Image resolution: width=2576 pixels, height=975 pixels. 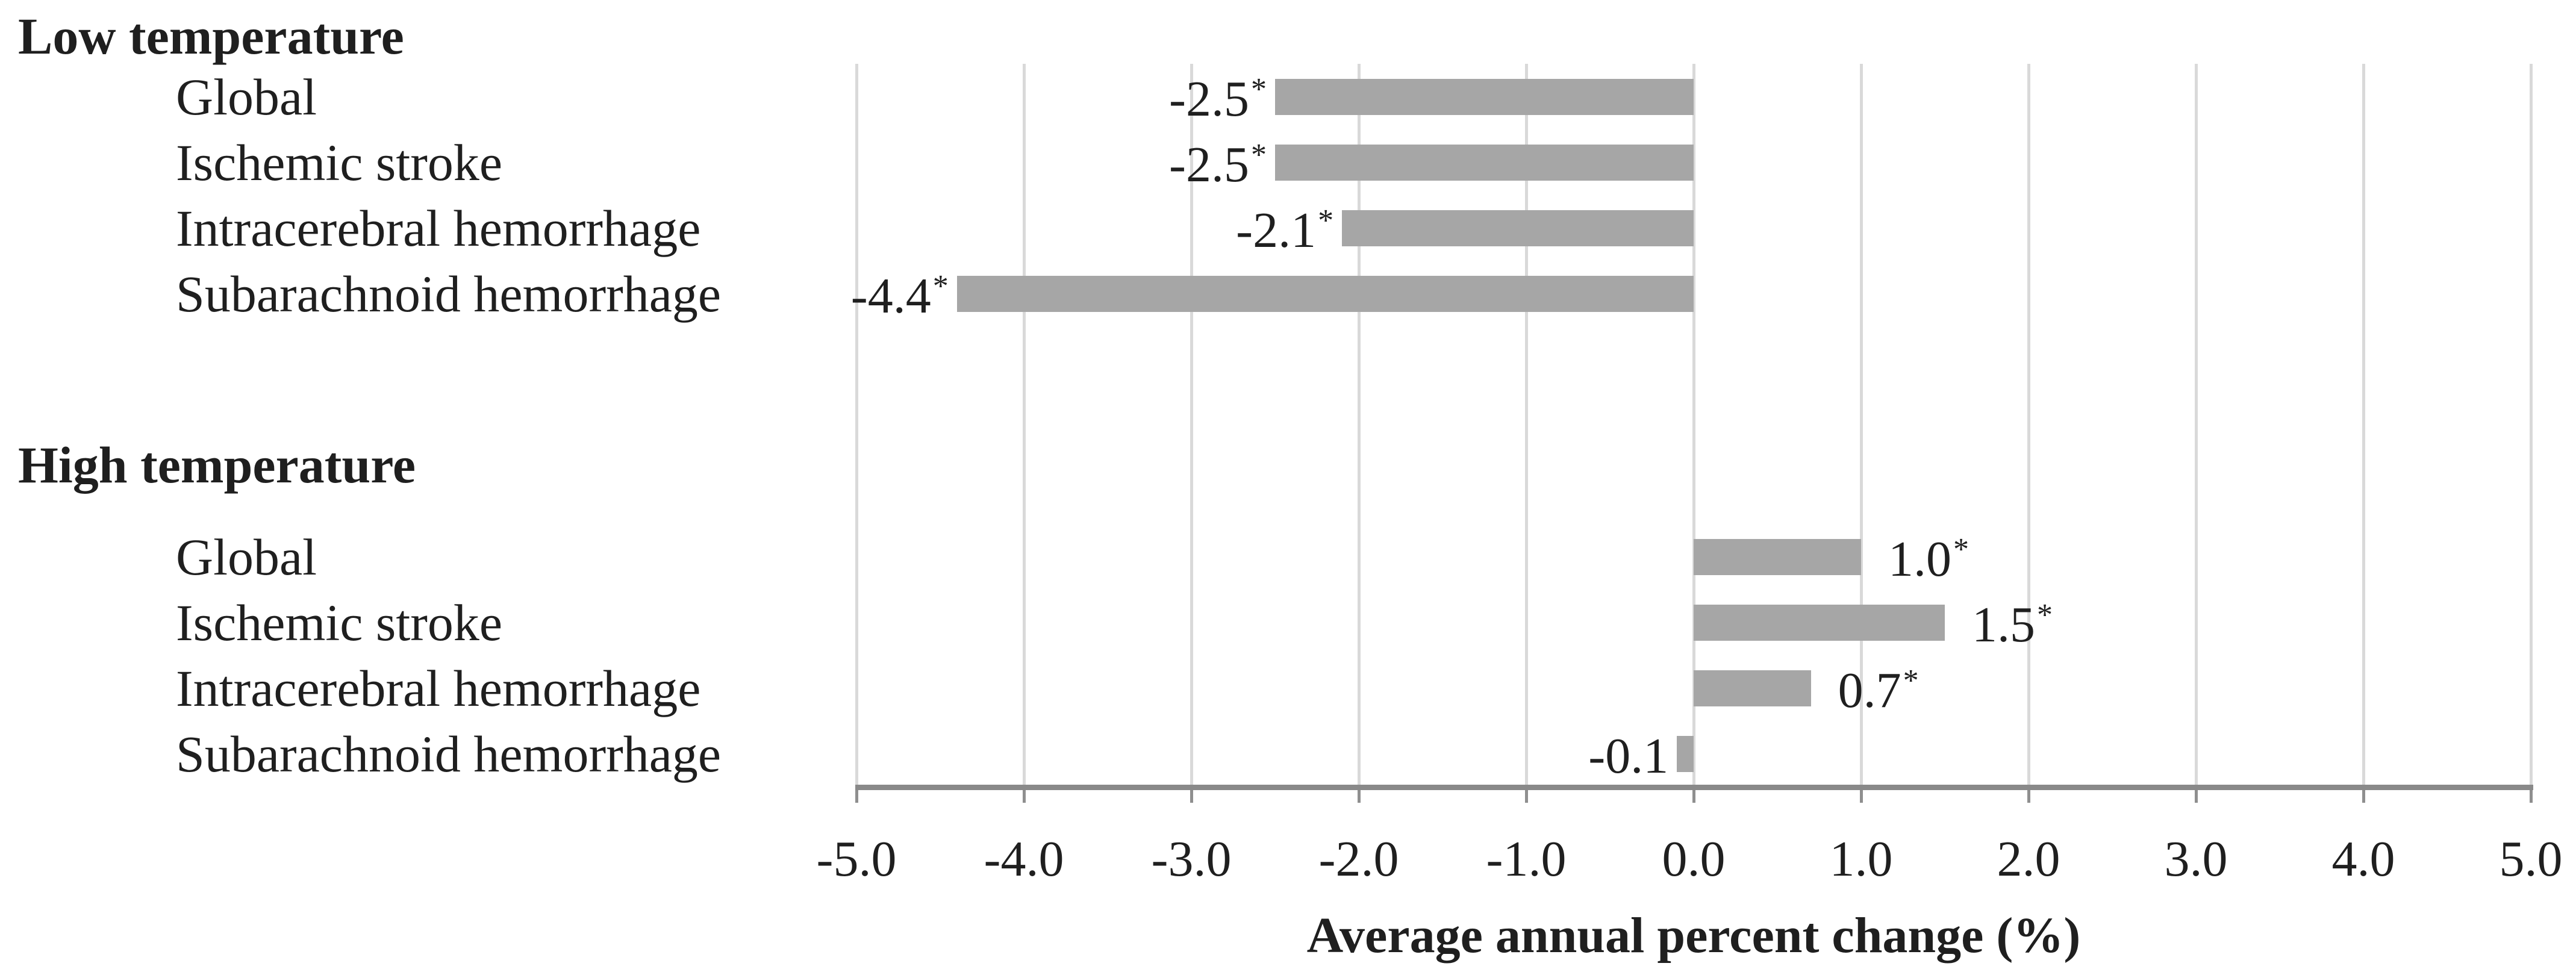 I want to click on x-axis-line, so click(x=1694, y=788).